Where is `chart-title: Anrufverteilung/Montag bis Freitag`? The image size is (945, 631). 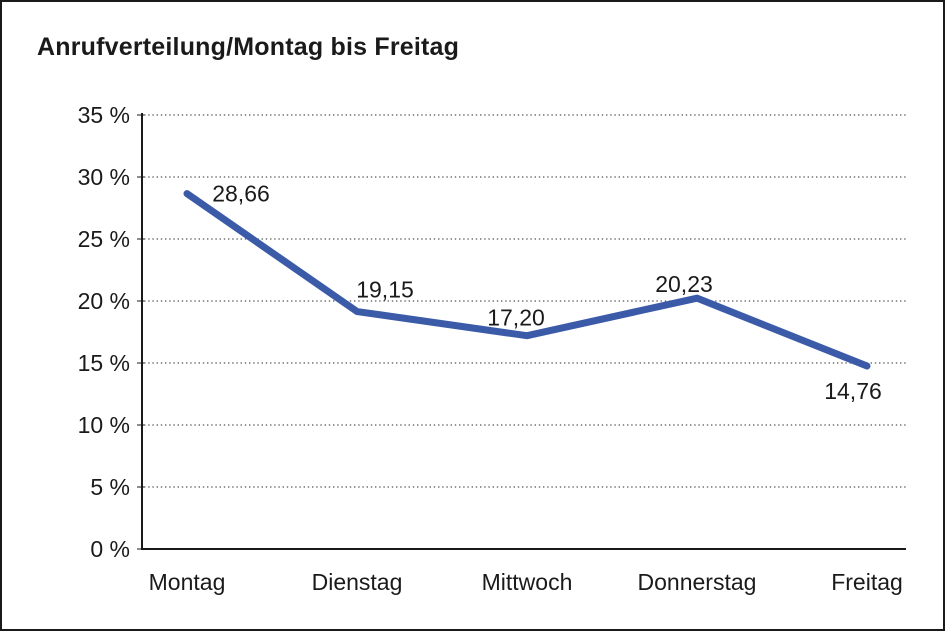 chart-title: Anrufverteilung/Montag bis Freitag is located at coordinates (248, 47).